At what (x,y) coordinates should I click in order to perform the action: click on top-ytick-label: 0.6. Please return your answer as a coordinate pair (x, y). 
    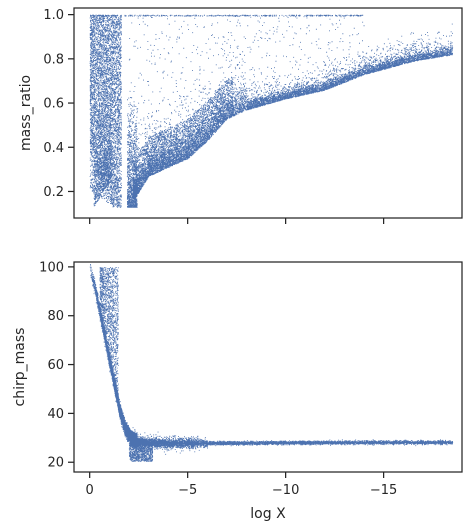
    Looking at the image, I should click on (53, 104).